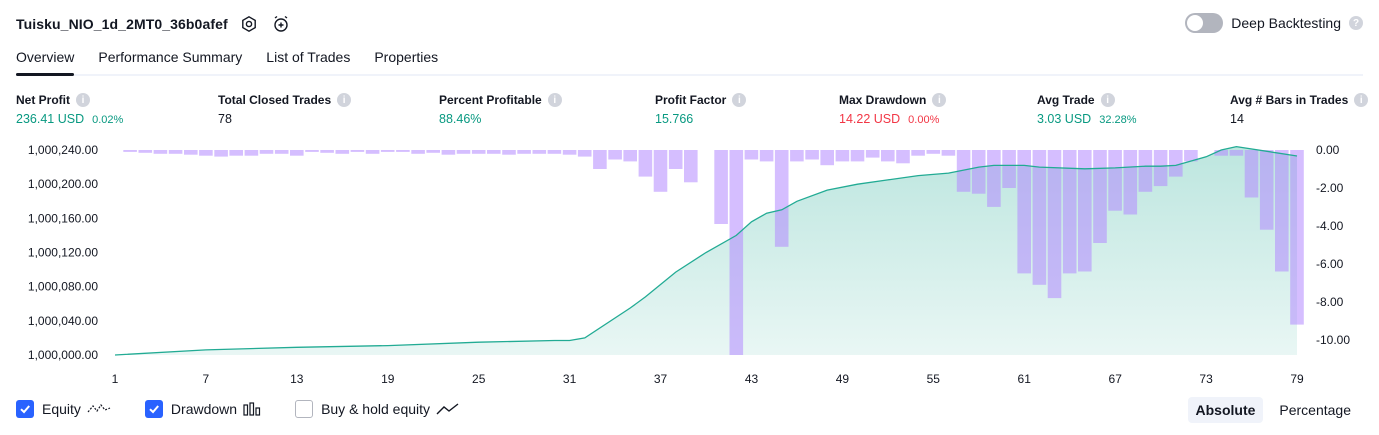 Image resolution: width=1379 pixels, height=435 pixels. What do you see at coordinates (674, 119) in the screenshot?
I see `metric-value: 15.766` at bounding box center [674, 119].